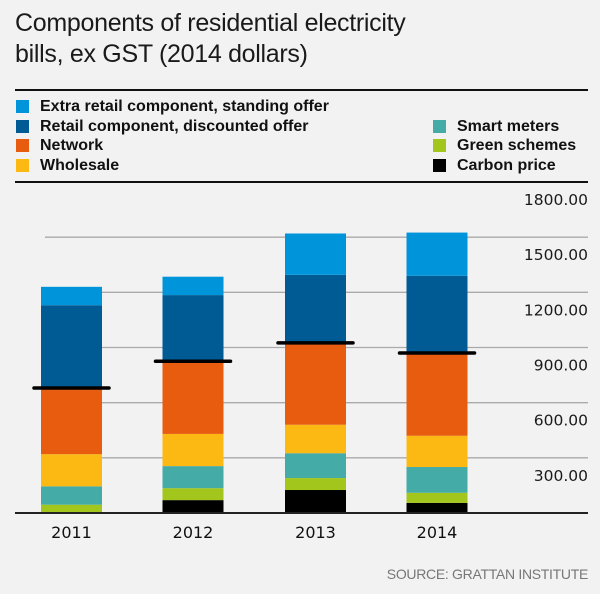  Describe the element at coordinates (437, 532) in the screenshot. I see `x-tick-label: 2014` at that location.